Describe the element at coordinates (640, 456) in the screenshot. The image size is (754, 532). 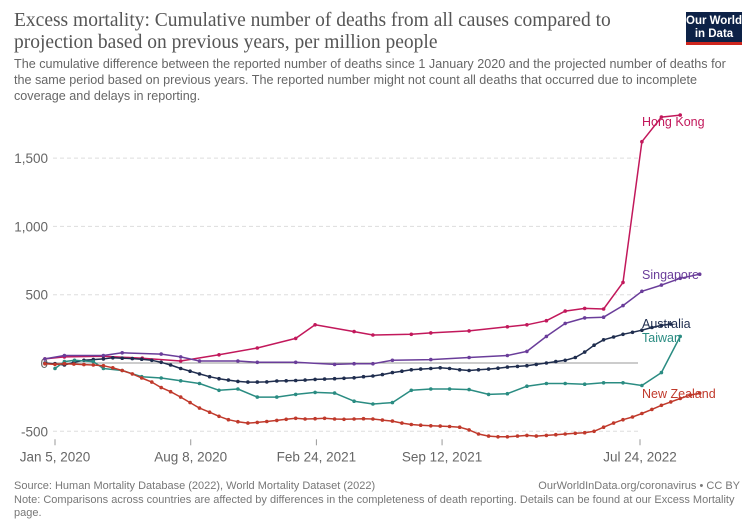
I see `x-tick-label: Jul 24, 2022` at that location.